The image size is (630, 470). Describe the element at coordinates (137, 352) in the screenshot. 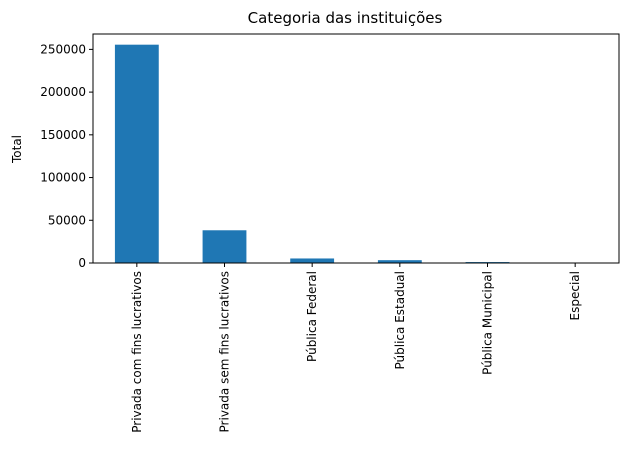

I see `x-tick-label: Privada com fins lucrativos` at that location.